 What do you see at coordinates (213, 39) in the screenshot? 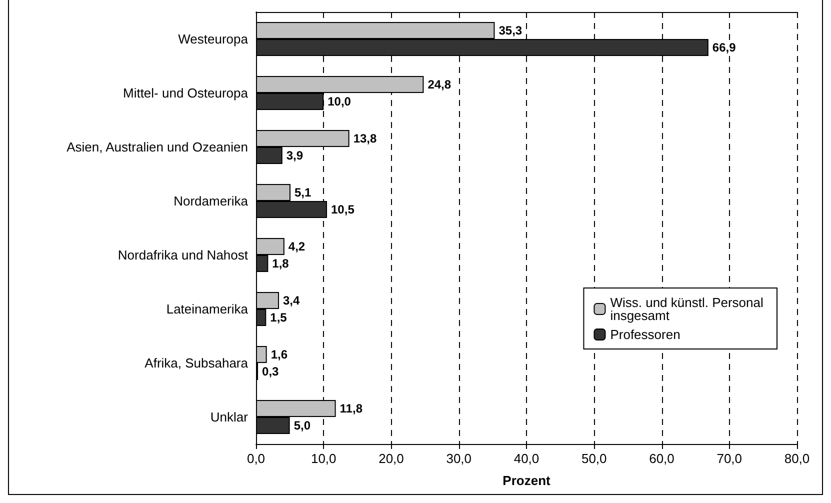
I see `y-tick-label: Westeuropa` at bounding box center [213, 39].